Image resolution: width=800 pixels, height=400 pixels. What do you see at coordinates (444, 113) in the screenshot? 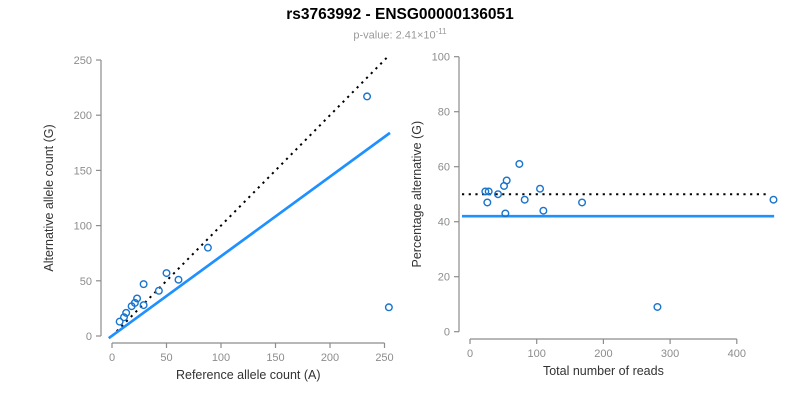
I see `y-tick-label: 80` at bounding box center [444, 113].